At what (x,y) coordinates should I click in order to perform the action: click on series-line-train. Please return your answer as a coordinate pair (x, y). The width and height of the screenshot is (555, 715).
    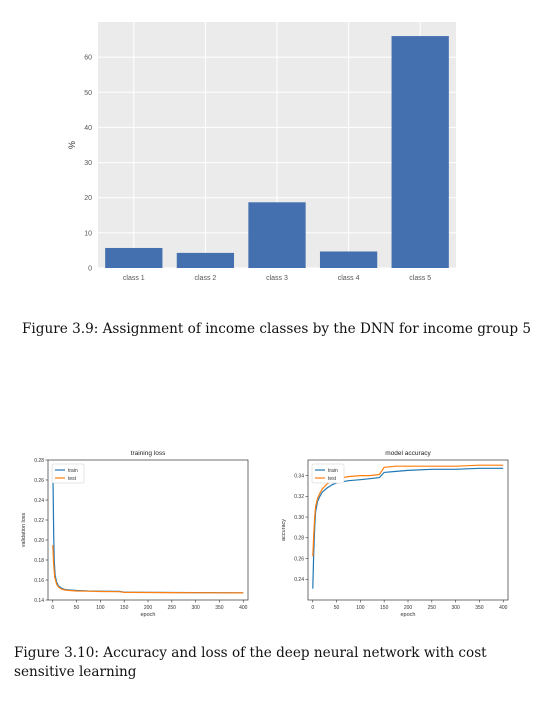
    Looking at the image, I should click on (408, 528).